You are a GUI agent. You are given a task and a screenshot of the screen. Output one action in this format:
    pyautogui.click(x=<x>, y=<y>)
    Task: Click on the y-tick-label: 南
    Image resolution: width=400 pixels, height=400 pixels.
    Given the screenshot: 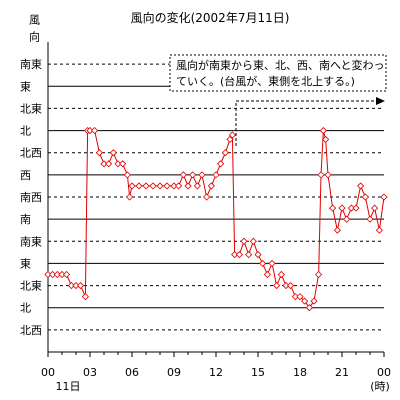 What is the action you would take?
    pyautogui.click(x=25, y=219)
    